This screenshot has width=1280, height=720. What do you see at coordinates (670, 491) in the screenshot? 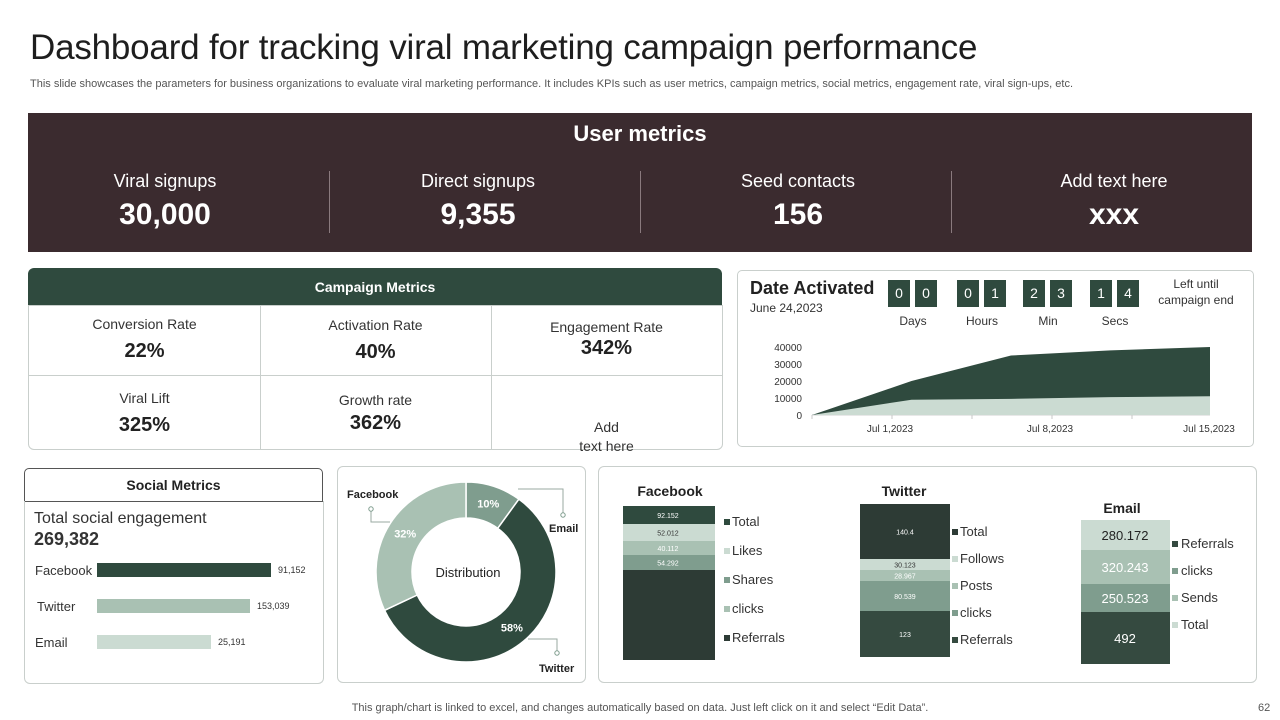
I see `stack-title-facebook: Facebook` at bounding box center [670, 491].